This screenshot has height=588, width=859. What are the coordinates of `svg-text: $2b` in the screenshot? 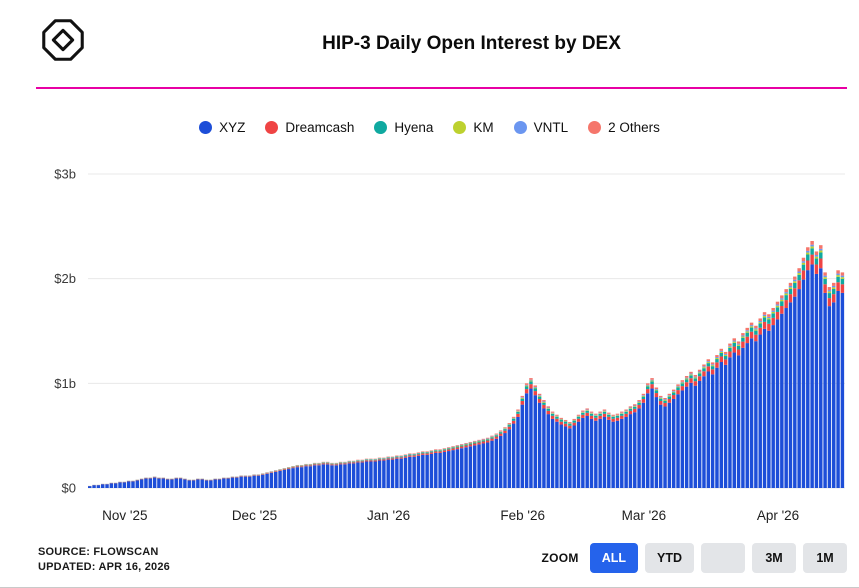 It's located at (65, 278).